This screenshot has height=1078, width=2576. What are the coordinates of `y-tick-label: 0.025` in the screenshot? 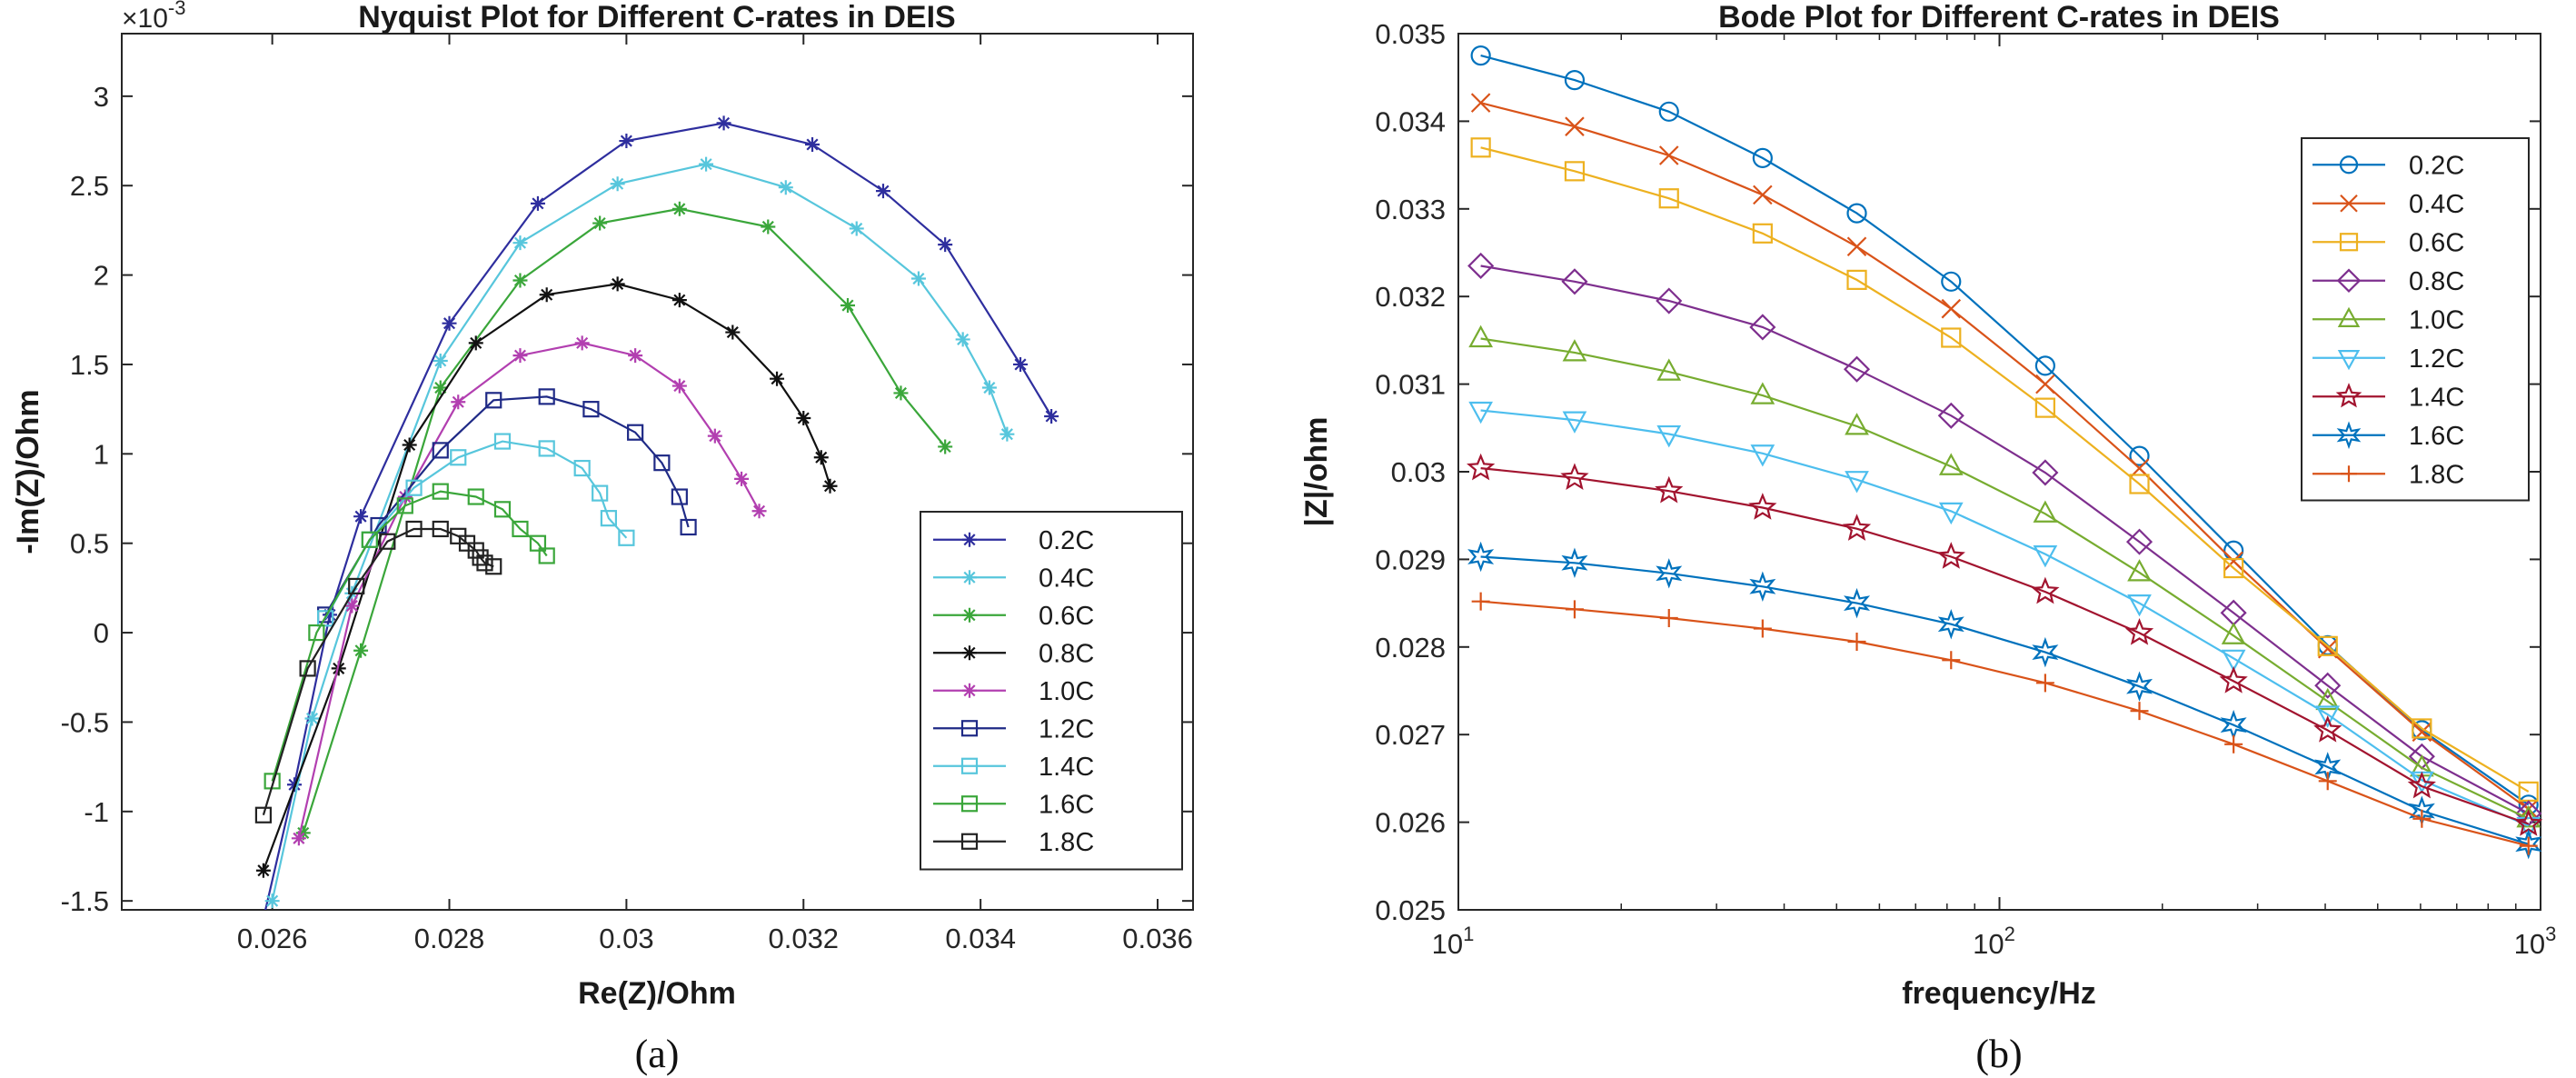 It's located at (1410, 910).